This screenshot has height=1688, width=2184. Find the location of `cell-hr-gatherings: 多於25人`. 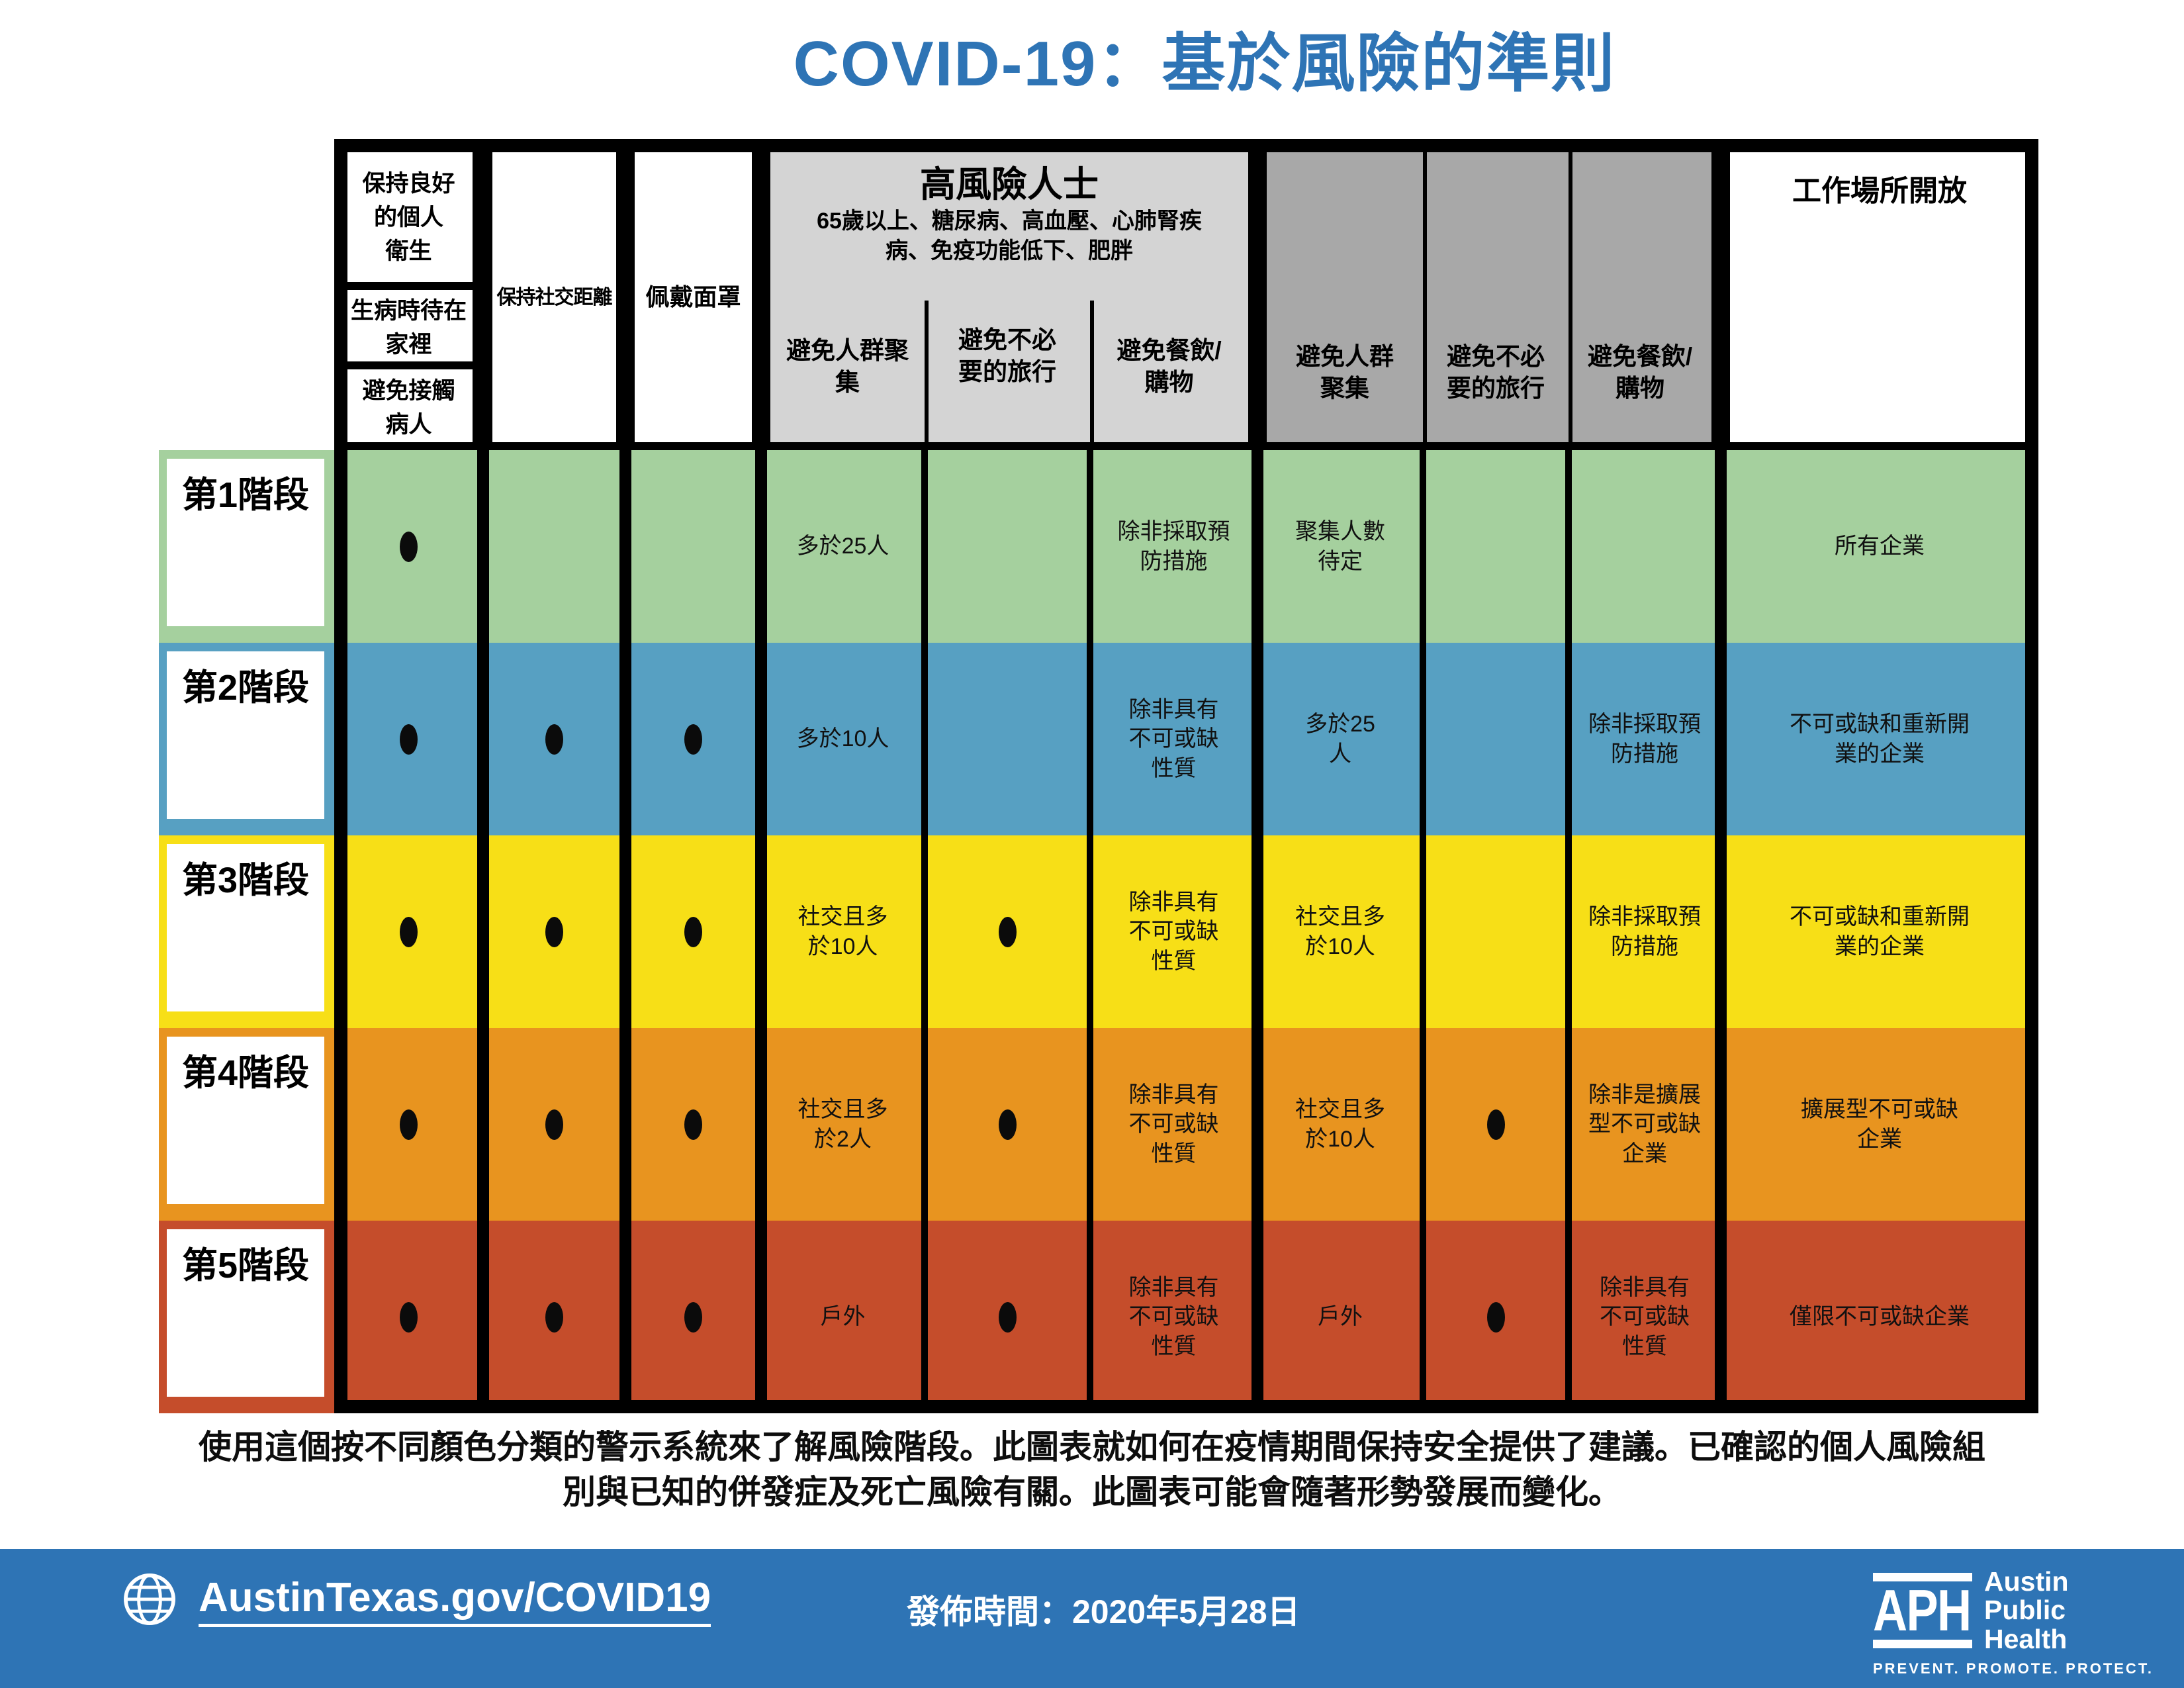

cell-hr-gatherings: 多於25人 is located at coordinates (842, 546).